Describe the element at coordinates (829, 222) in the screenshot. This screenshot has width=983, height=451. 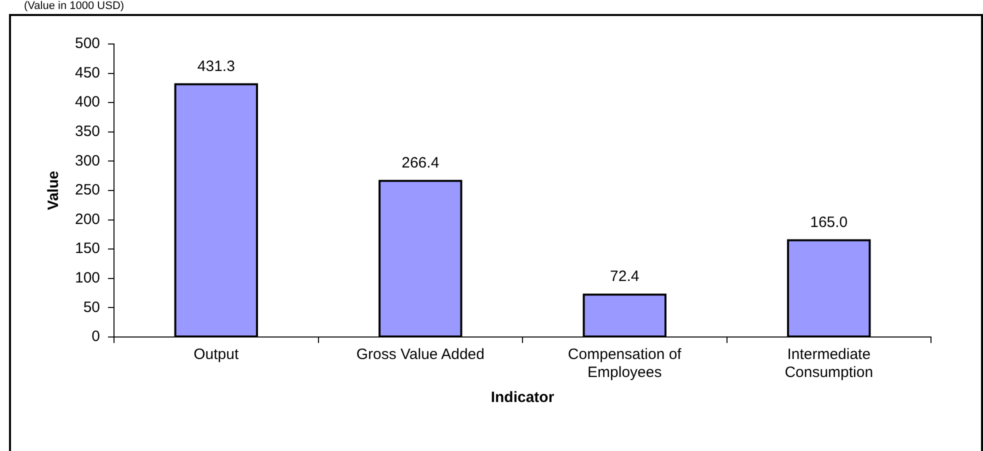
I see `data-label: 165.0` at that location.